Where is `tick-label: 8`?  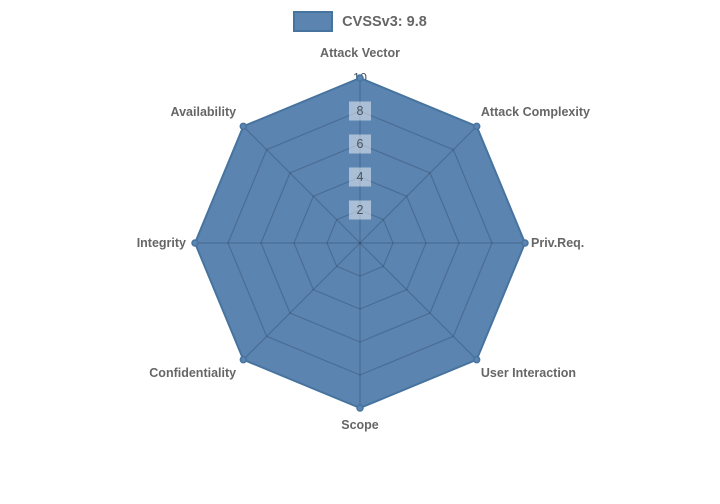 tick-label: 8 is located at coordinates (360, 111).